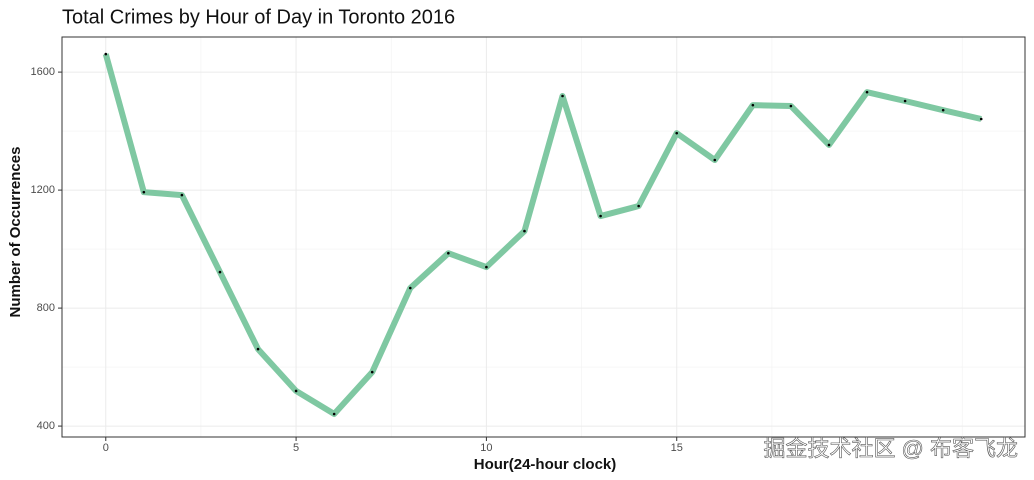  What do you see at coordinates (43, 190) in the screenshot?
I see `y-tick-label: 1200` at bounding box center [43, 190].